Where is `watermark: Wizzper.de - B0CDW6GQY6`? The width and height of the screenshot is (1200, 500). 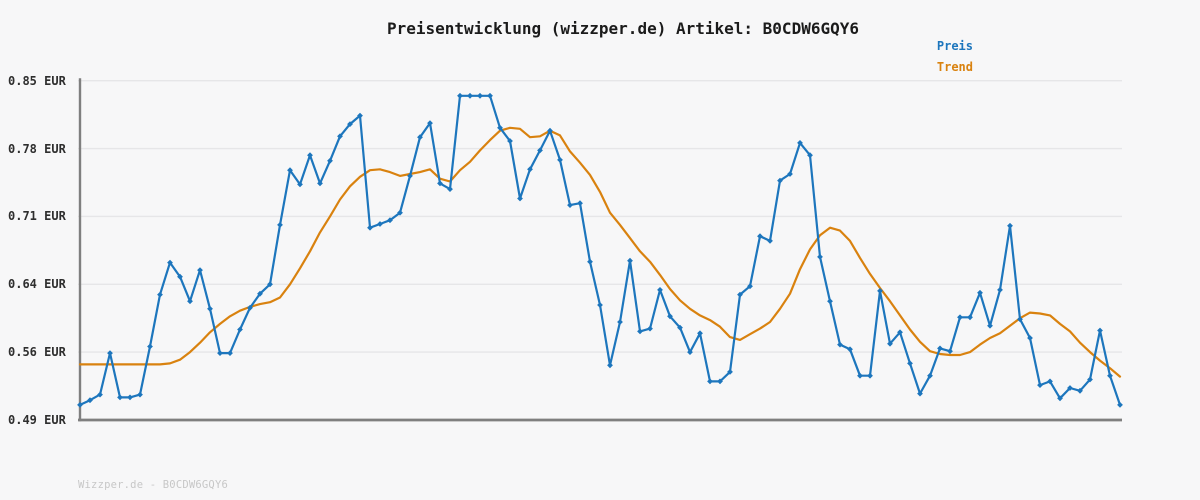 watermark: Wizzper.de - B0CDW6GQY6 is located at coordinates (153, 485).